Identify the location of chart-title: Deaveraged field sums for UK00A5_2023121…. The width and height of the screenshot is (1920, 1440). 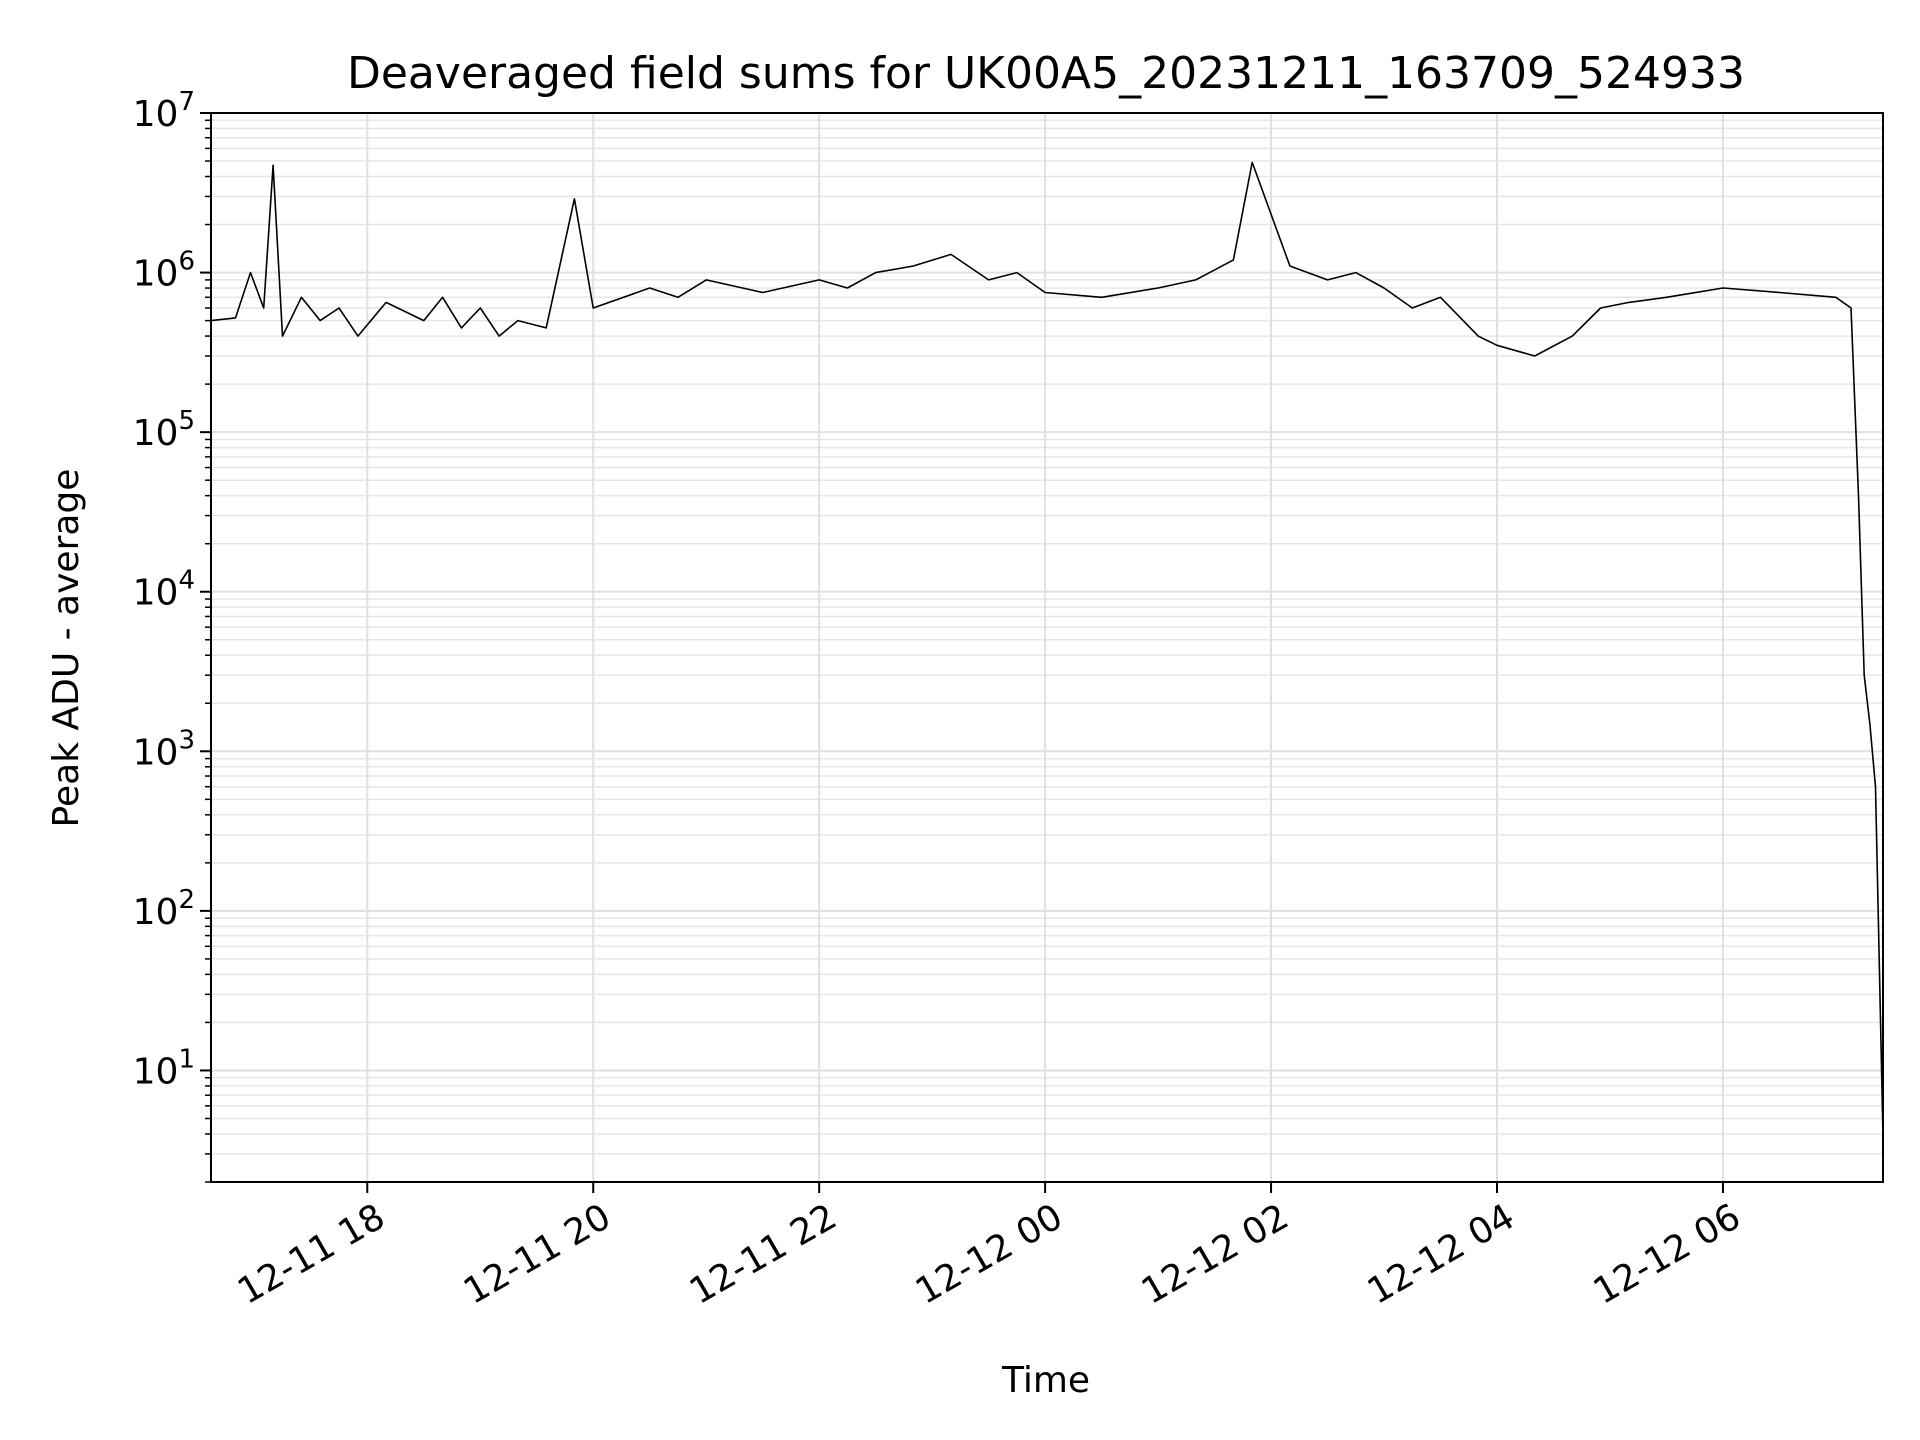
(1046, 73).